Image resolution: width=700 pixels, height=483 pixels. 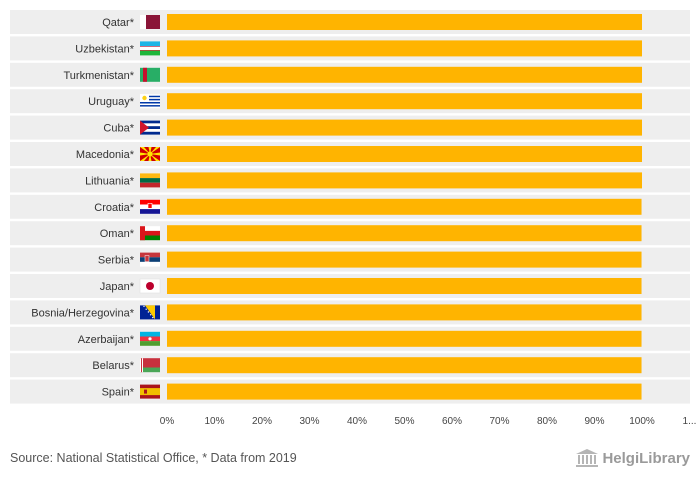 I want to click on category-label: Lithuania*, so click(x=110, y=181).